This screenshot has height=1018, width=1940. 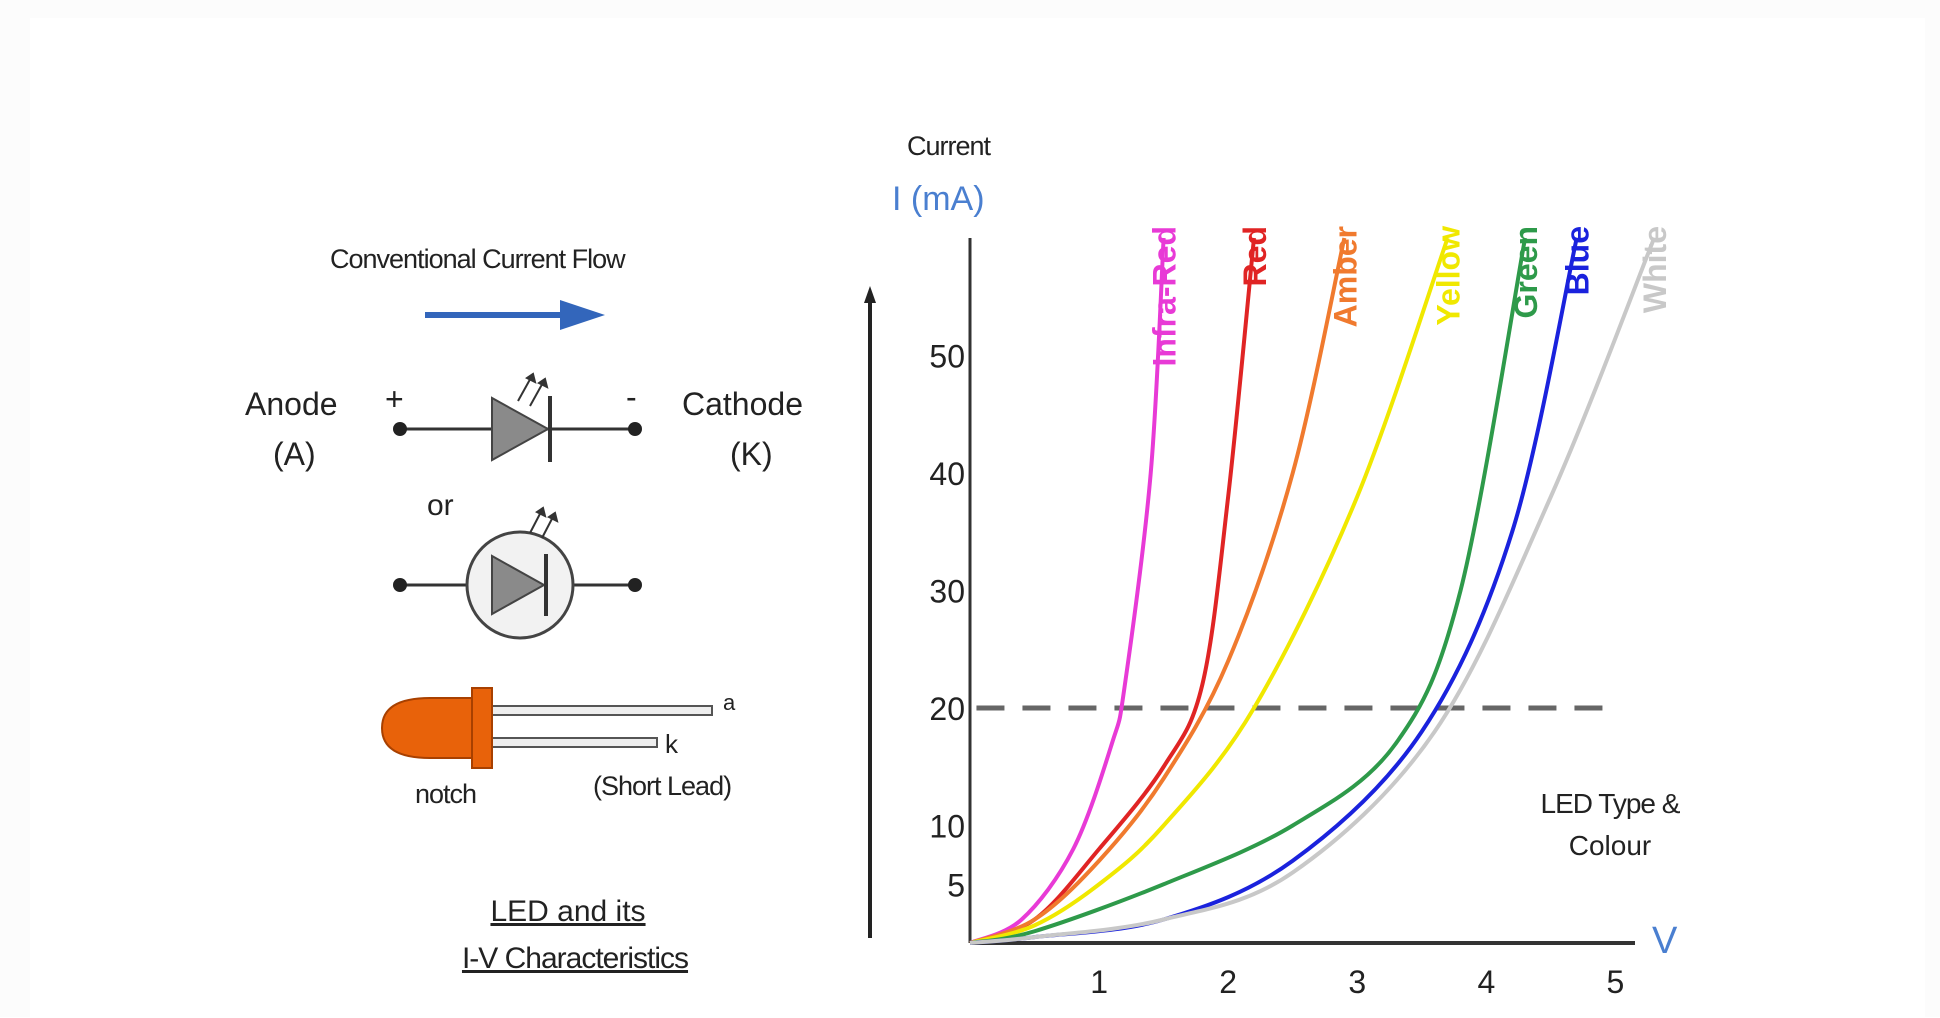 What do you see at coordinates (870, 294) in the screenshot?
I see `y-axis-arrow-icon` at bounding box center [870, 294].